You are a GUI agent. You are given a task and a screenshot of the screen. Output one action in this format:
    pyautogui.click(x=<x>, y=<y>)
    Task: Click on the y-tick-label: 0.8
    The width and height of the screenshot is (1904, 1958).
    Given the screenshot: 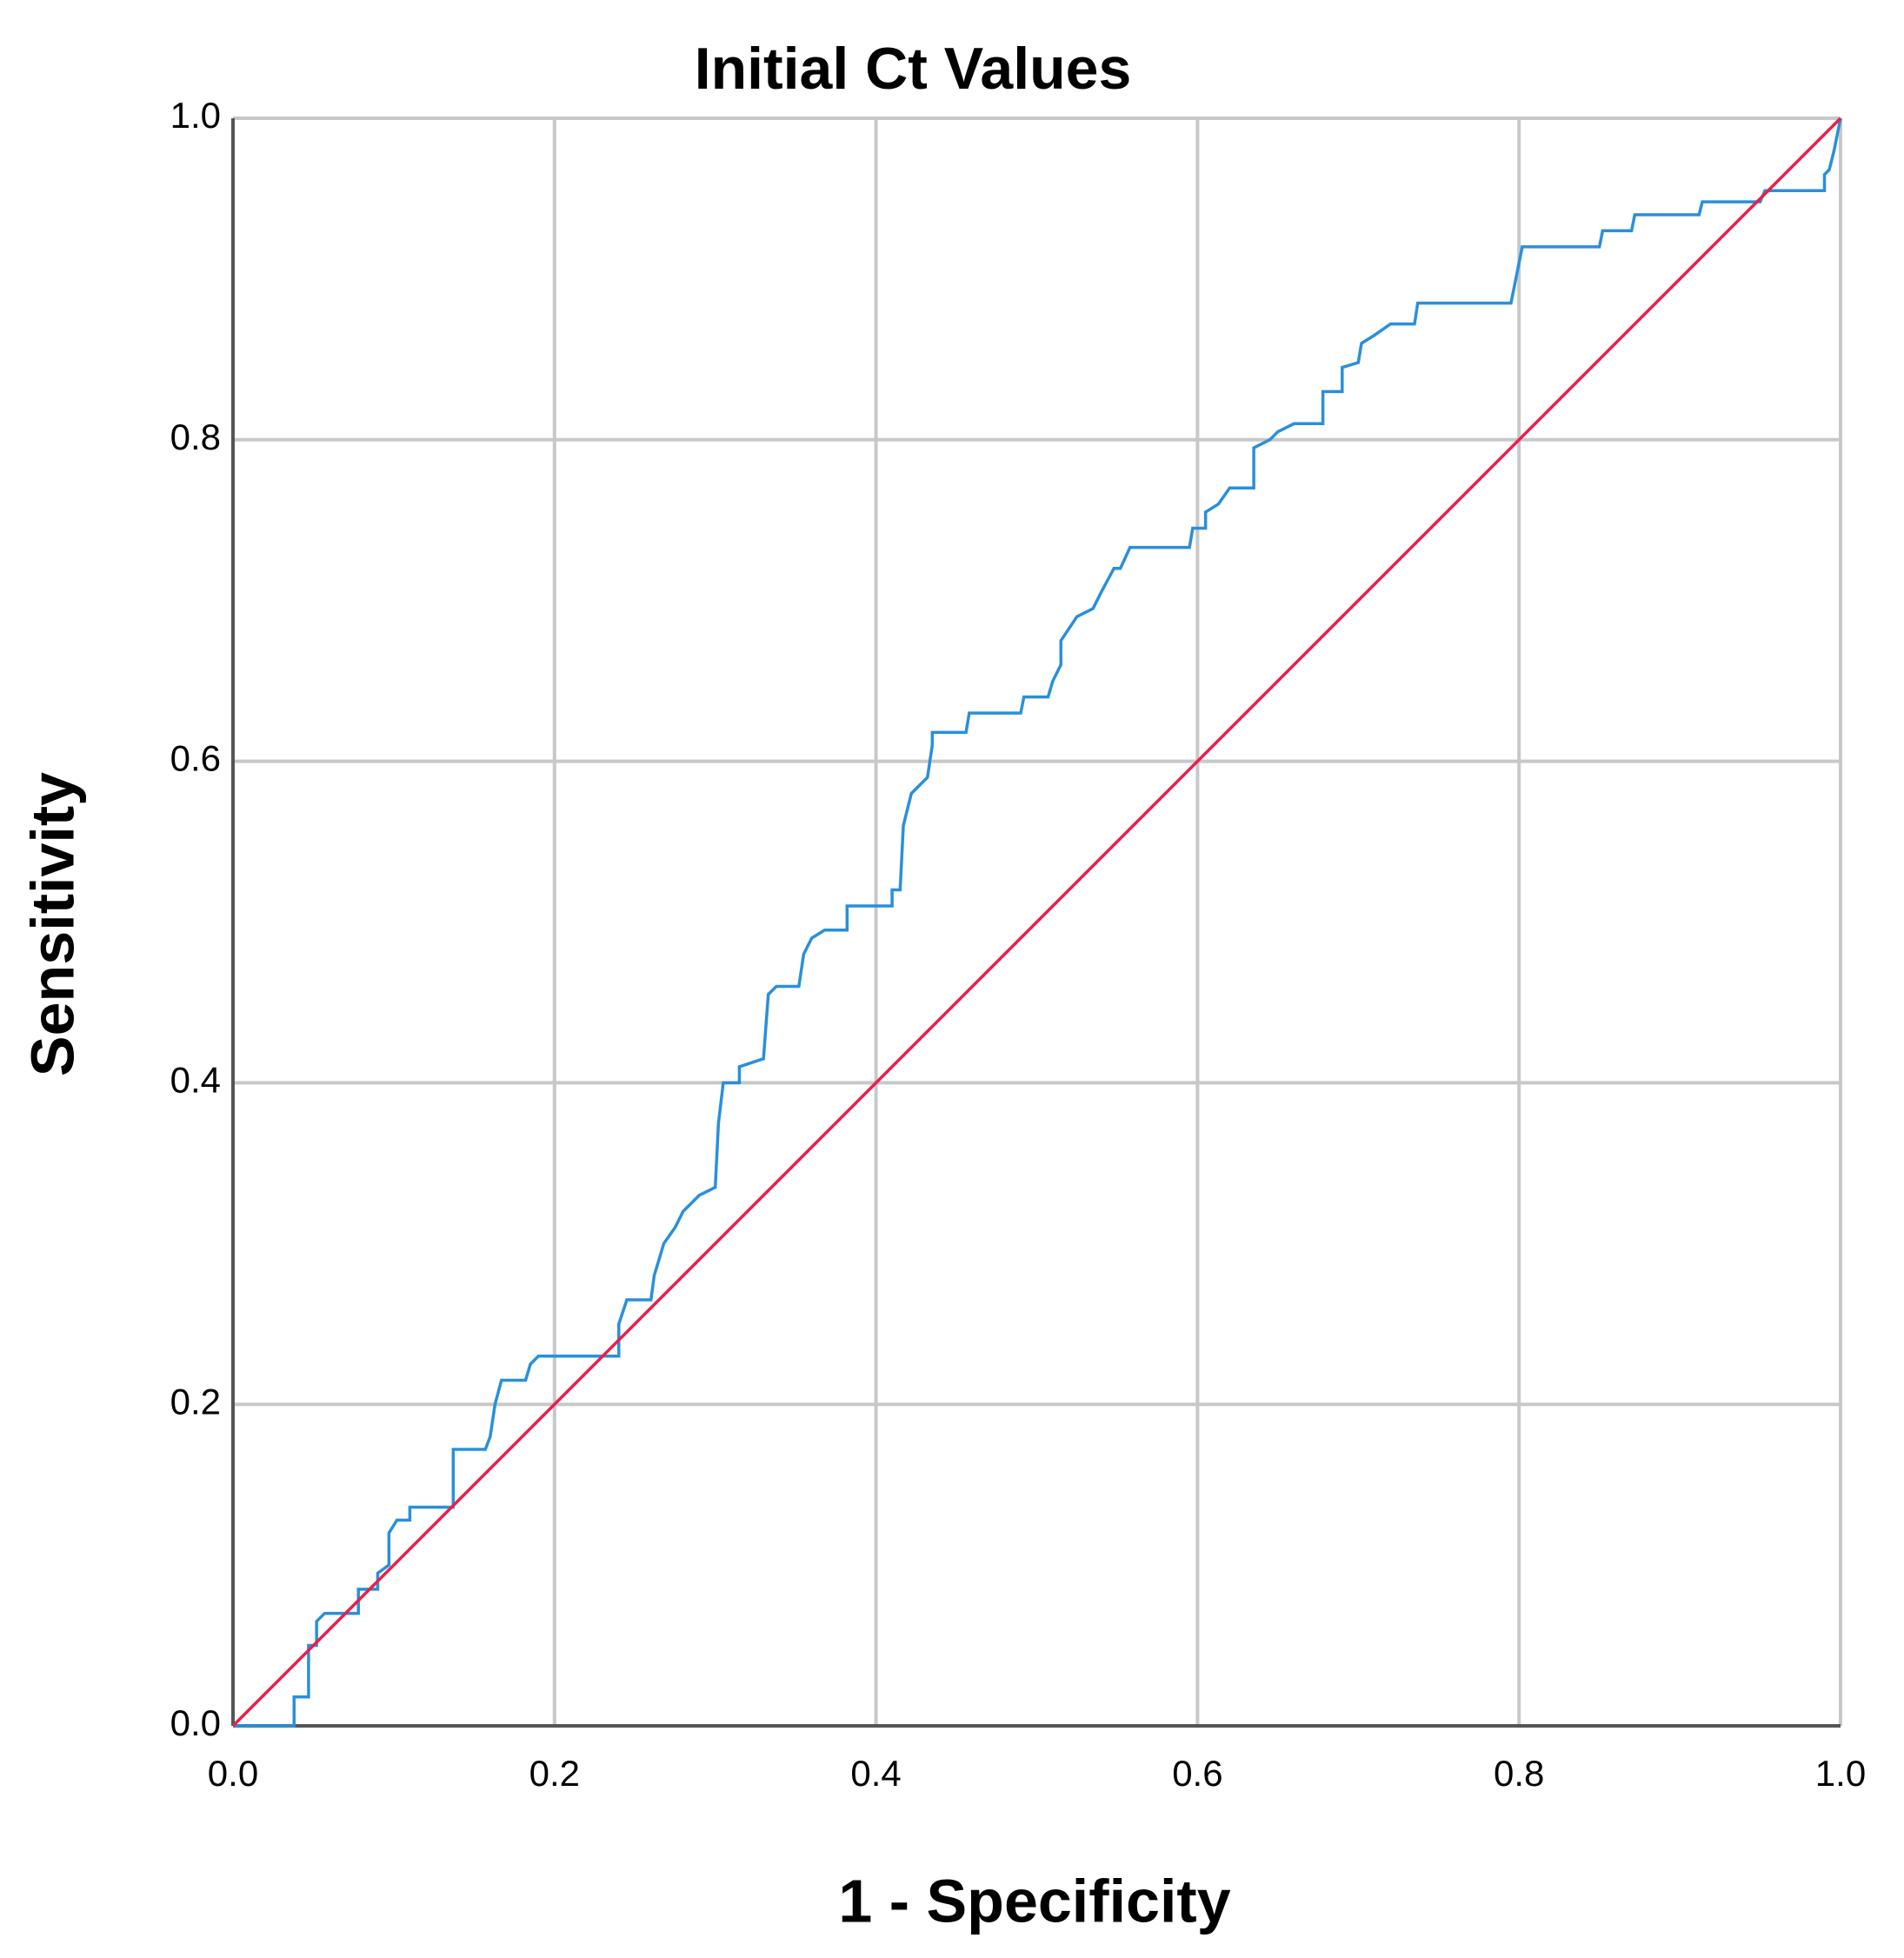 What is the action you would take?
    pyautogui.click(x=195, y=437)
    